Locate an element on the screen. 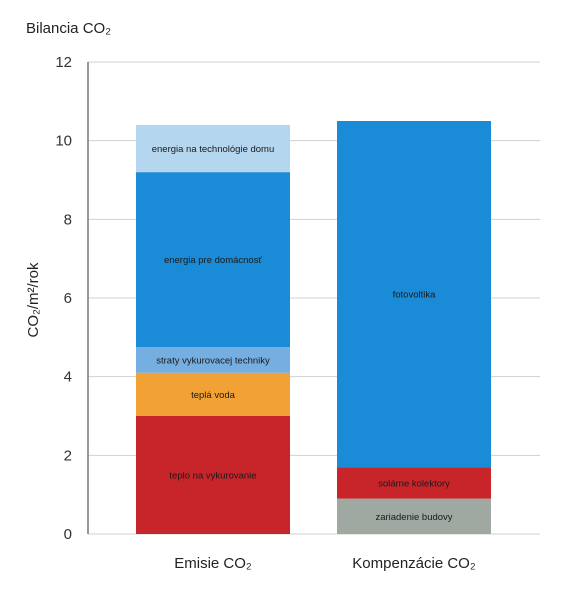 Image resolution: width=565 pixels, height=600 pixels. bar-segment-label: energia pre domácnosť is located at coordinates (213, 260).